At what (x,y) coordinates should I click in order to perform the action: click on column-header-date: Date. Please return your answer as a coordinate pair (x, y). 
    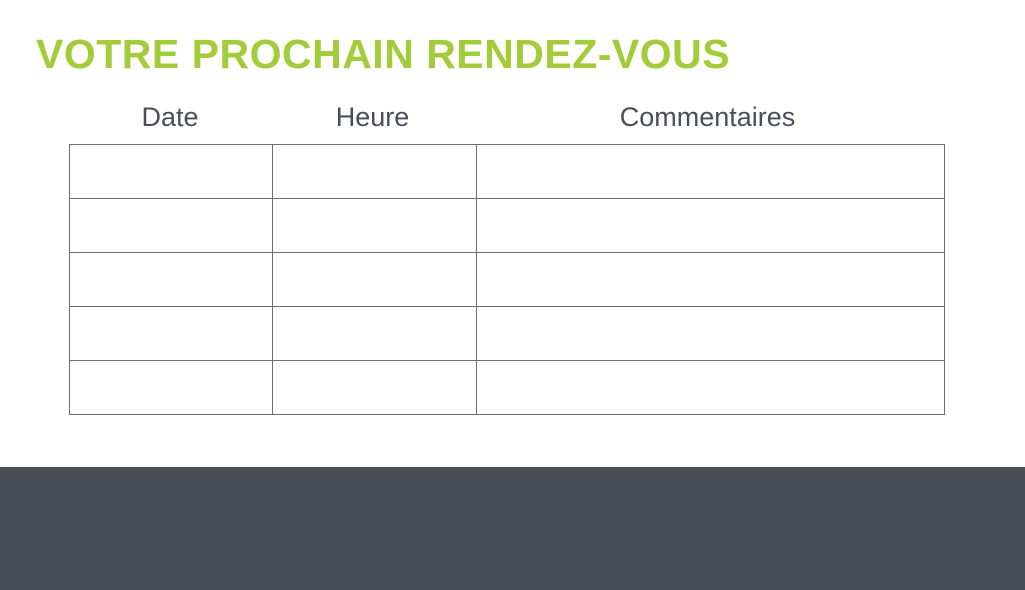
    Looking at the image, I should click on (170, 117).